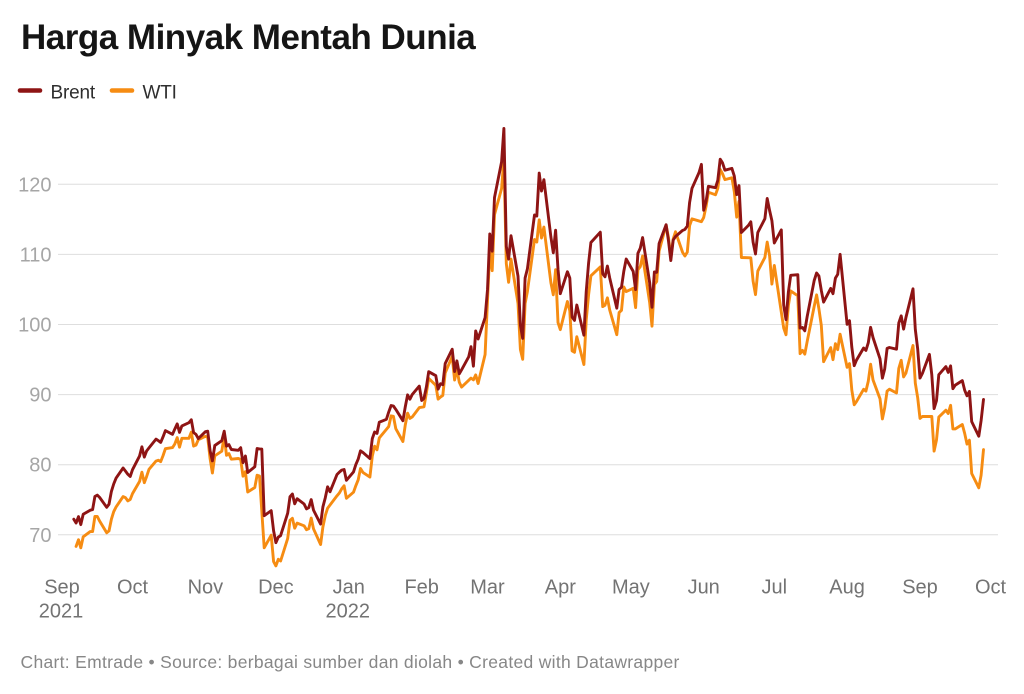 The width and height of the screenshot is (1024, 694). I want to click on svg-text: 2022, so click(348, 612).